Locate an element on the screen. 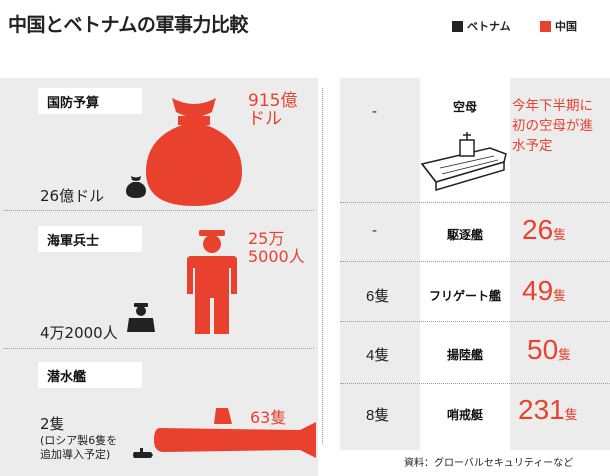 The height and width of the screenshot is (476, 610). category-submarine: 潜水艦 is located at coordinates (90, 375).